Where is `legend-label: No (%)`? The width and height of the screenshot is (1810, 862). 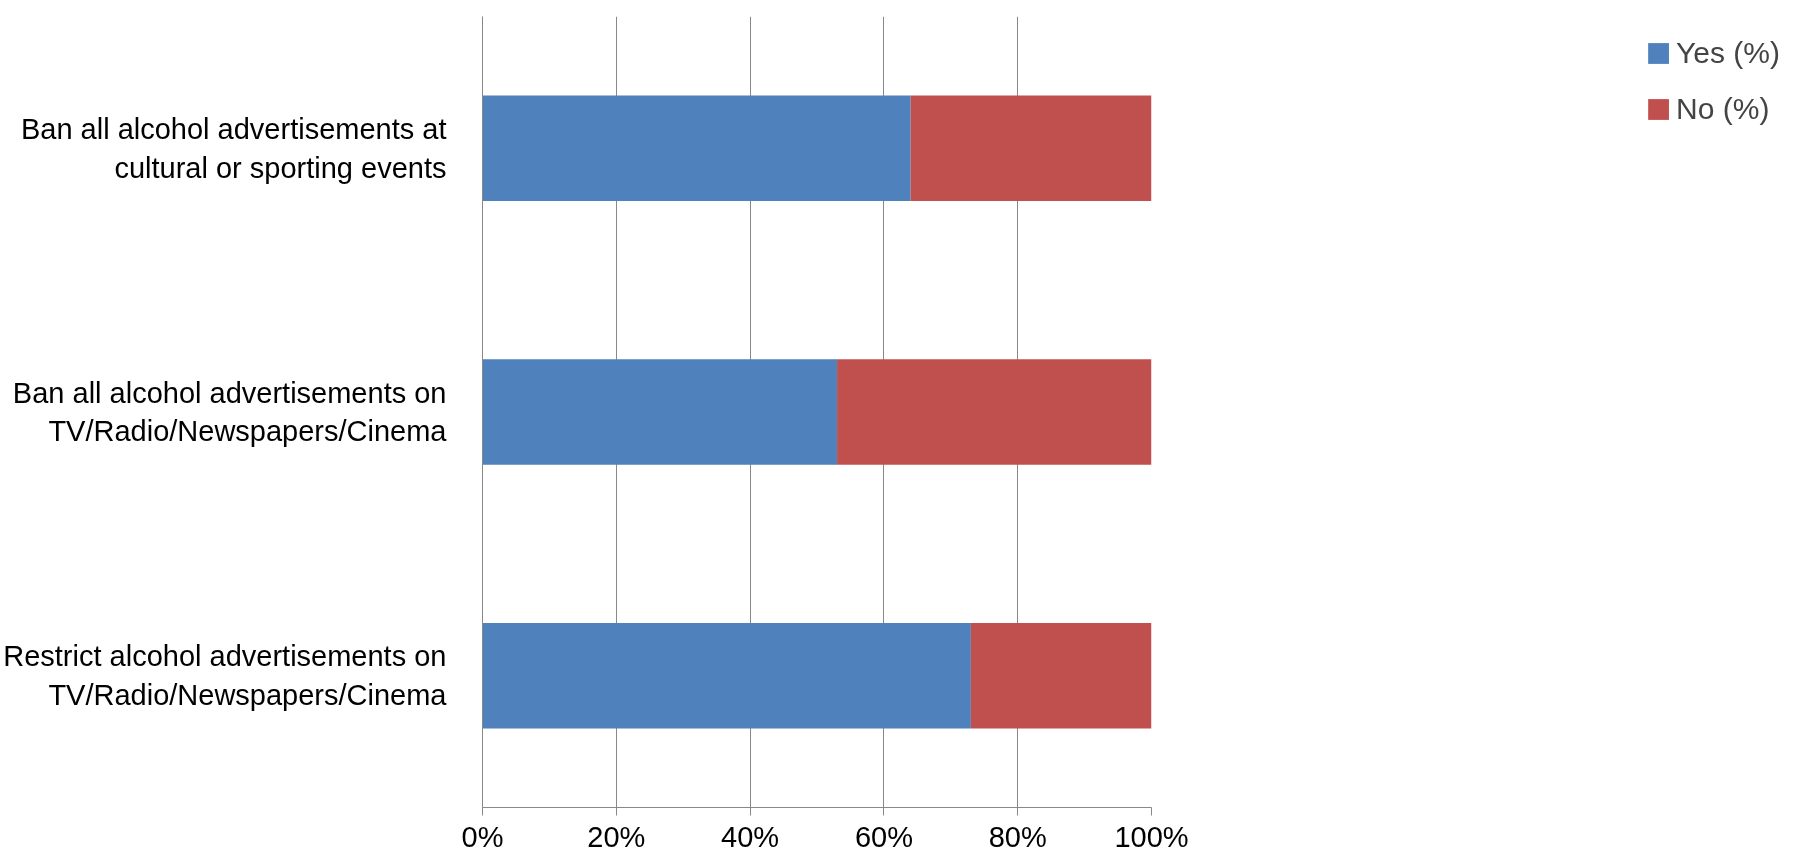 legend-label: No (%) is located at coordinates (1723, 109).